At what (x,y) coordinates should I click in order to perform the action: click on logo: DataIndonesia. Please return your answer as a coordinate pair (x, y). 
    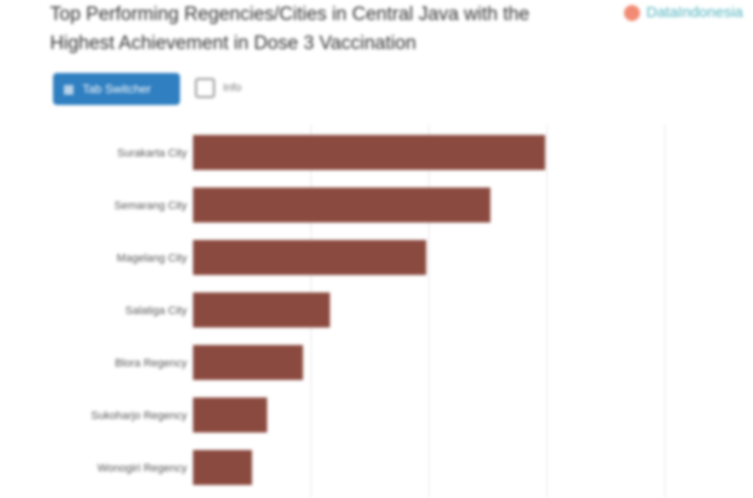
    Looking at the image, I should click on (683, 12).